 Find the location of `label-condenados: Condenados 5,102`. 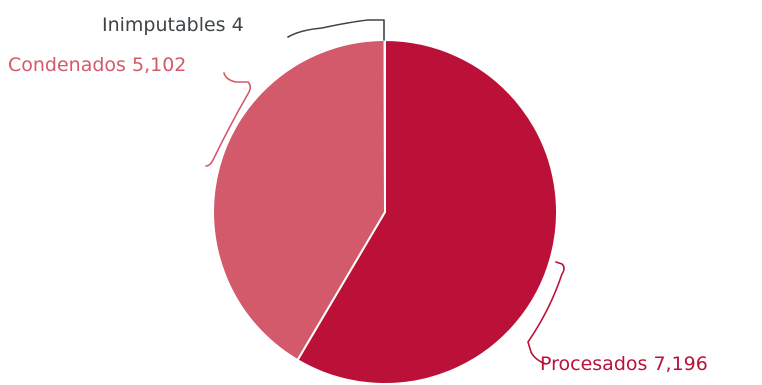

label-condenados: Condenados 5,102 is located at coordinates (97, 65).